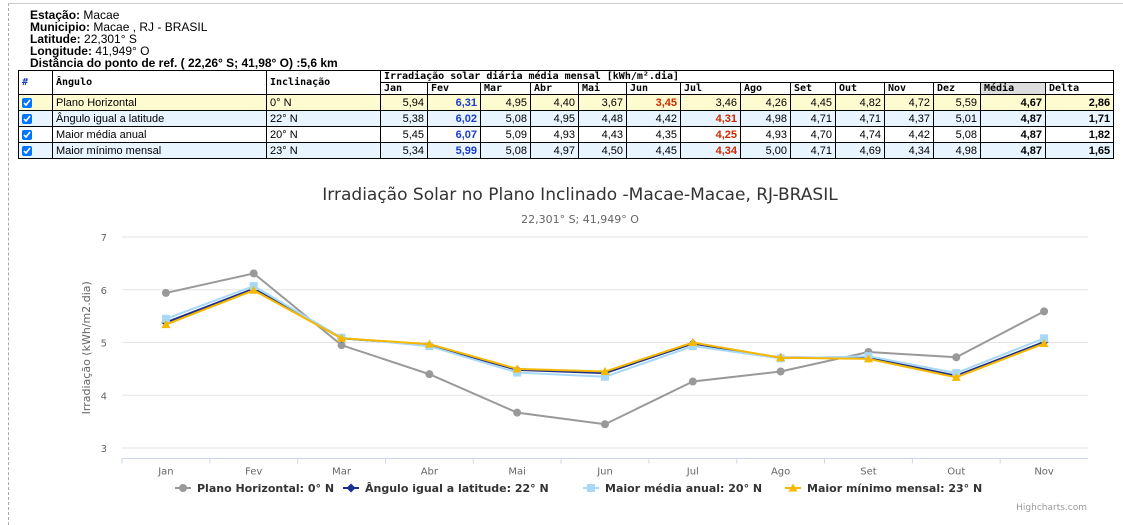  What do you see at coordinates (122, 51) in the screenshot?
I see `info-value: 41,949° O` at bounding box center [122, 51].